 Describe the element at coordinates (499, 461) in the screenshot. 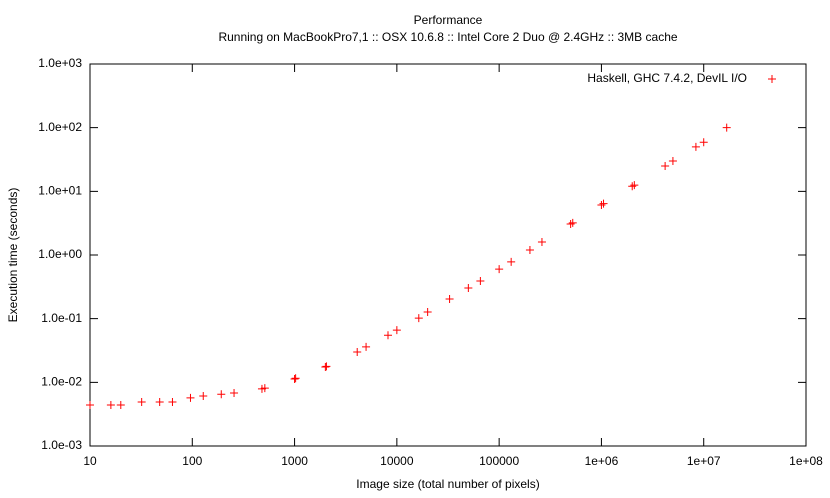

I see `x-tick-label: 100000` at that location.